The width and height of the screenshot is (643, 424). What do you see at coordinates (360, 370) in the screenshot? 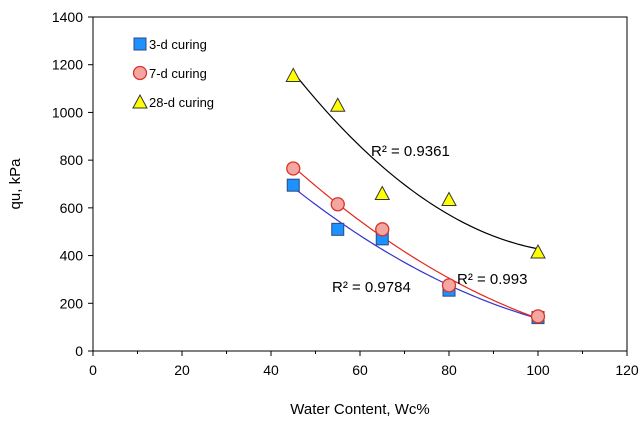
I see `x-tick-label: 60` at bounding box center [360, 370].